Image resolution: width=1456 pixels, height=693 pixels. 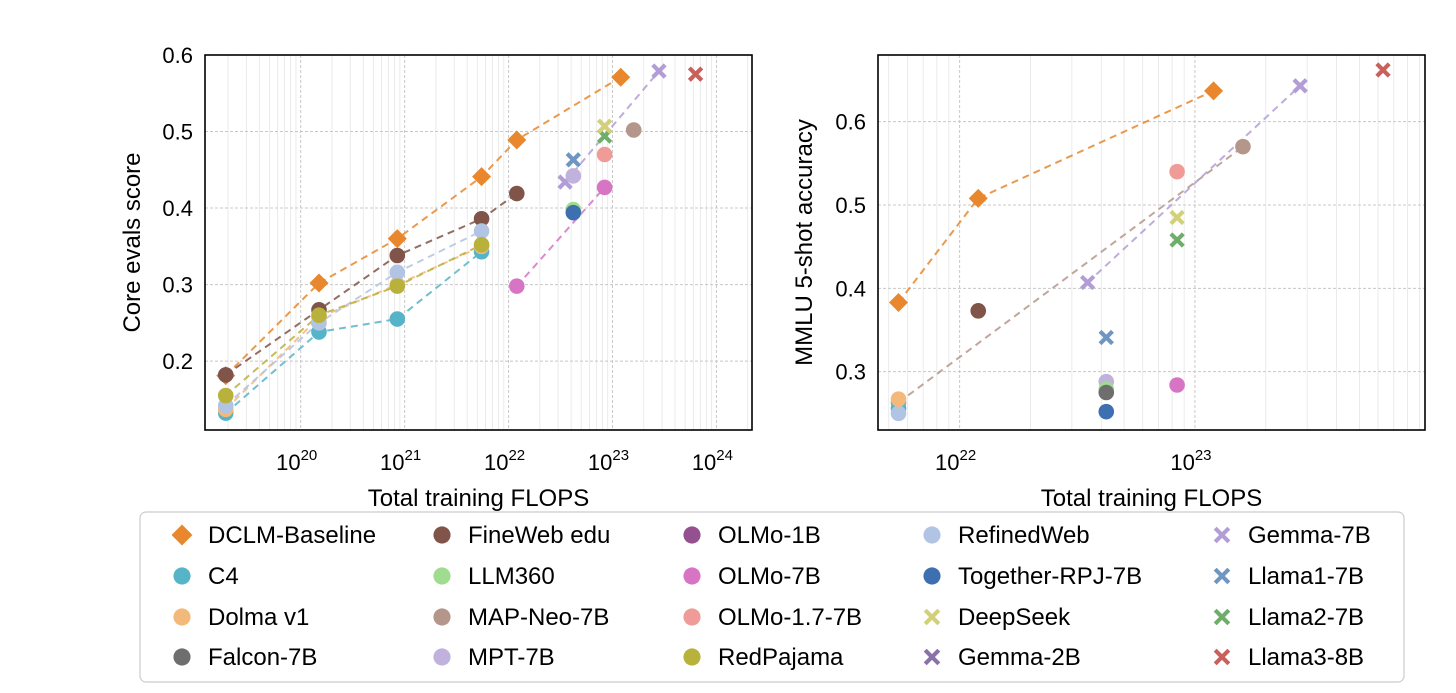 What do you see at coordinates (692, 576) in the screenshot?
I see `legend-marker-olmo-7b` at bounding box center [692, 576].